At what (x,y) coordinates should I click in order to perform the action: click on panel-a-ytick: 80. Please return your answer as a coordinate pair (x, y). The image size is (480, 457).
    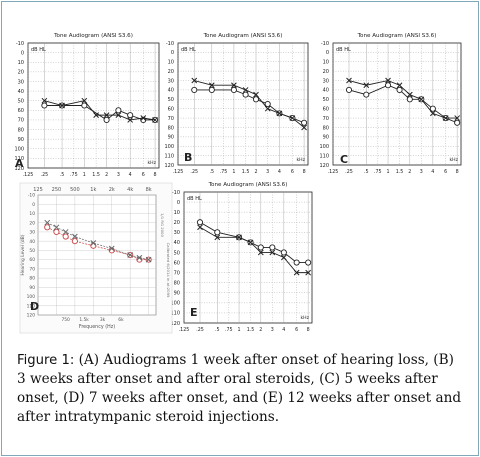
    Looking at the image, I should click on (21, 130).